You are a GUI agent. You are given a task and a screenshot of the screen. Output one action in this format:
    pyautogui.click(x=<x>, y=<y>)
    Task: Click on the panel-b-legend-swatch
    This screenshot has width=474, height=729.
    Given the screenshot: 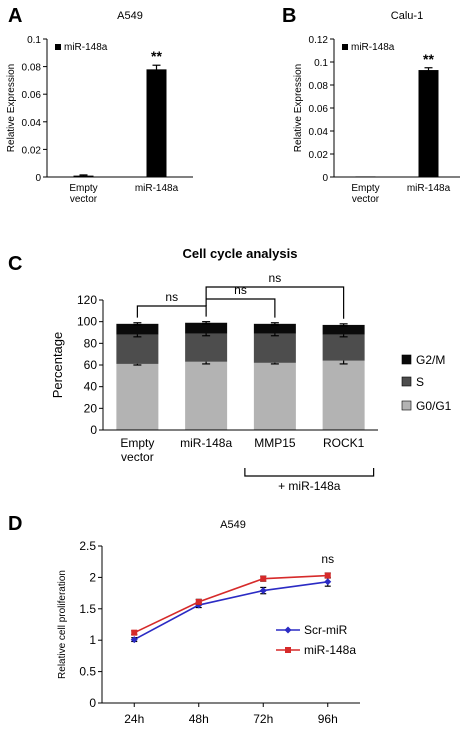 What is the action you would take?
    pyautogui.click(x=345, y=47)
    